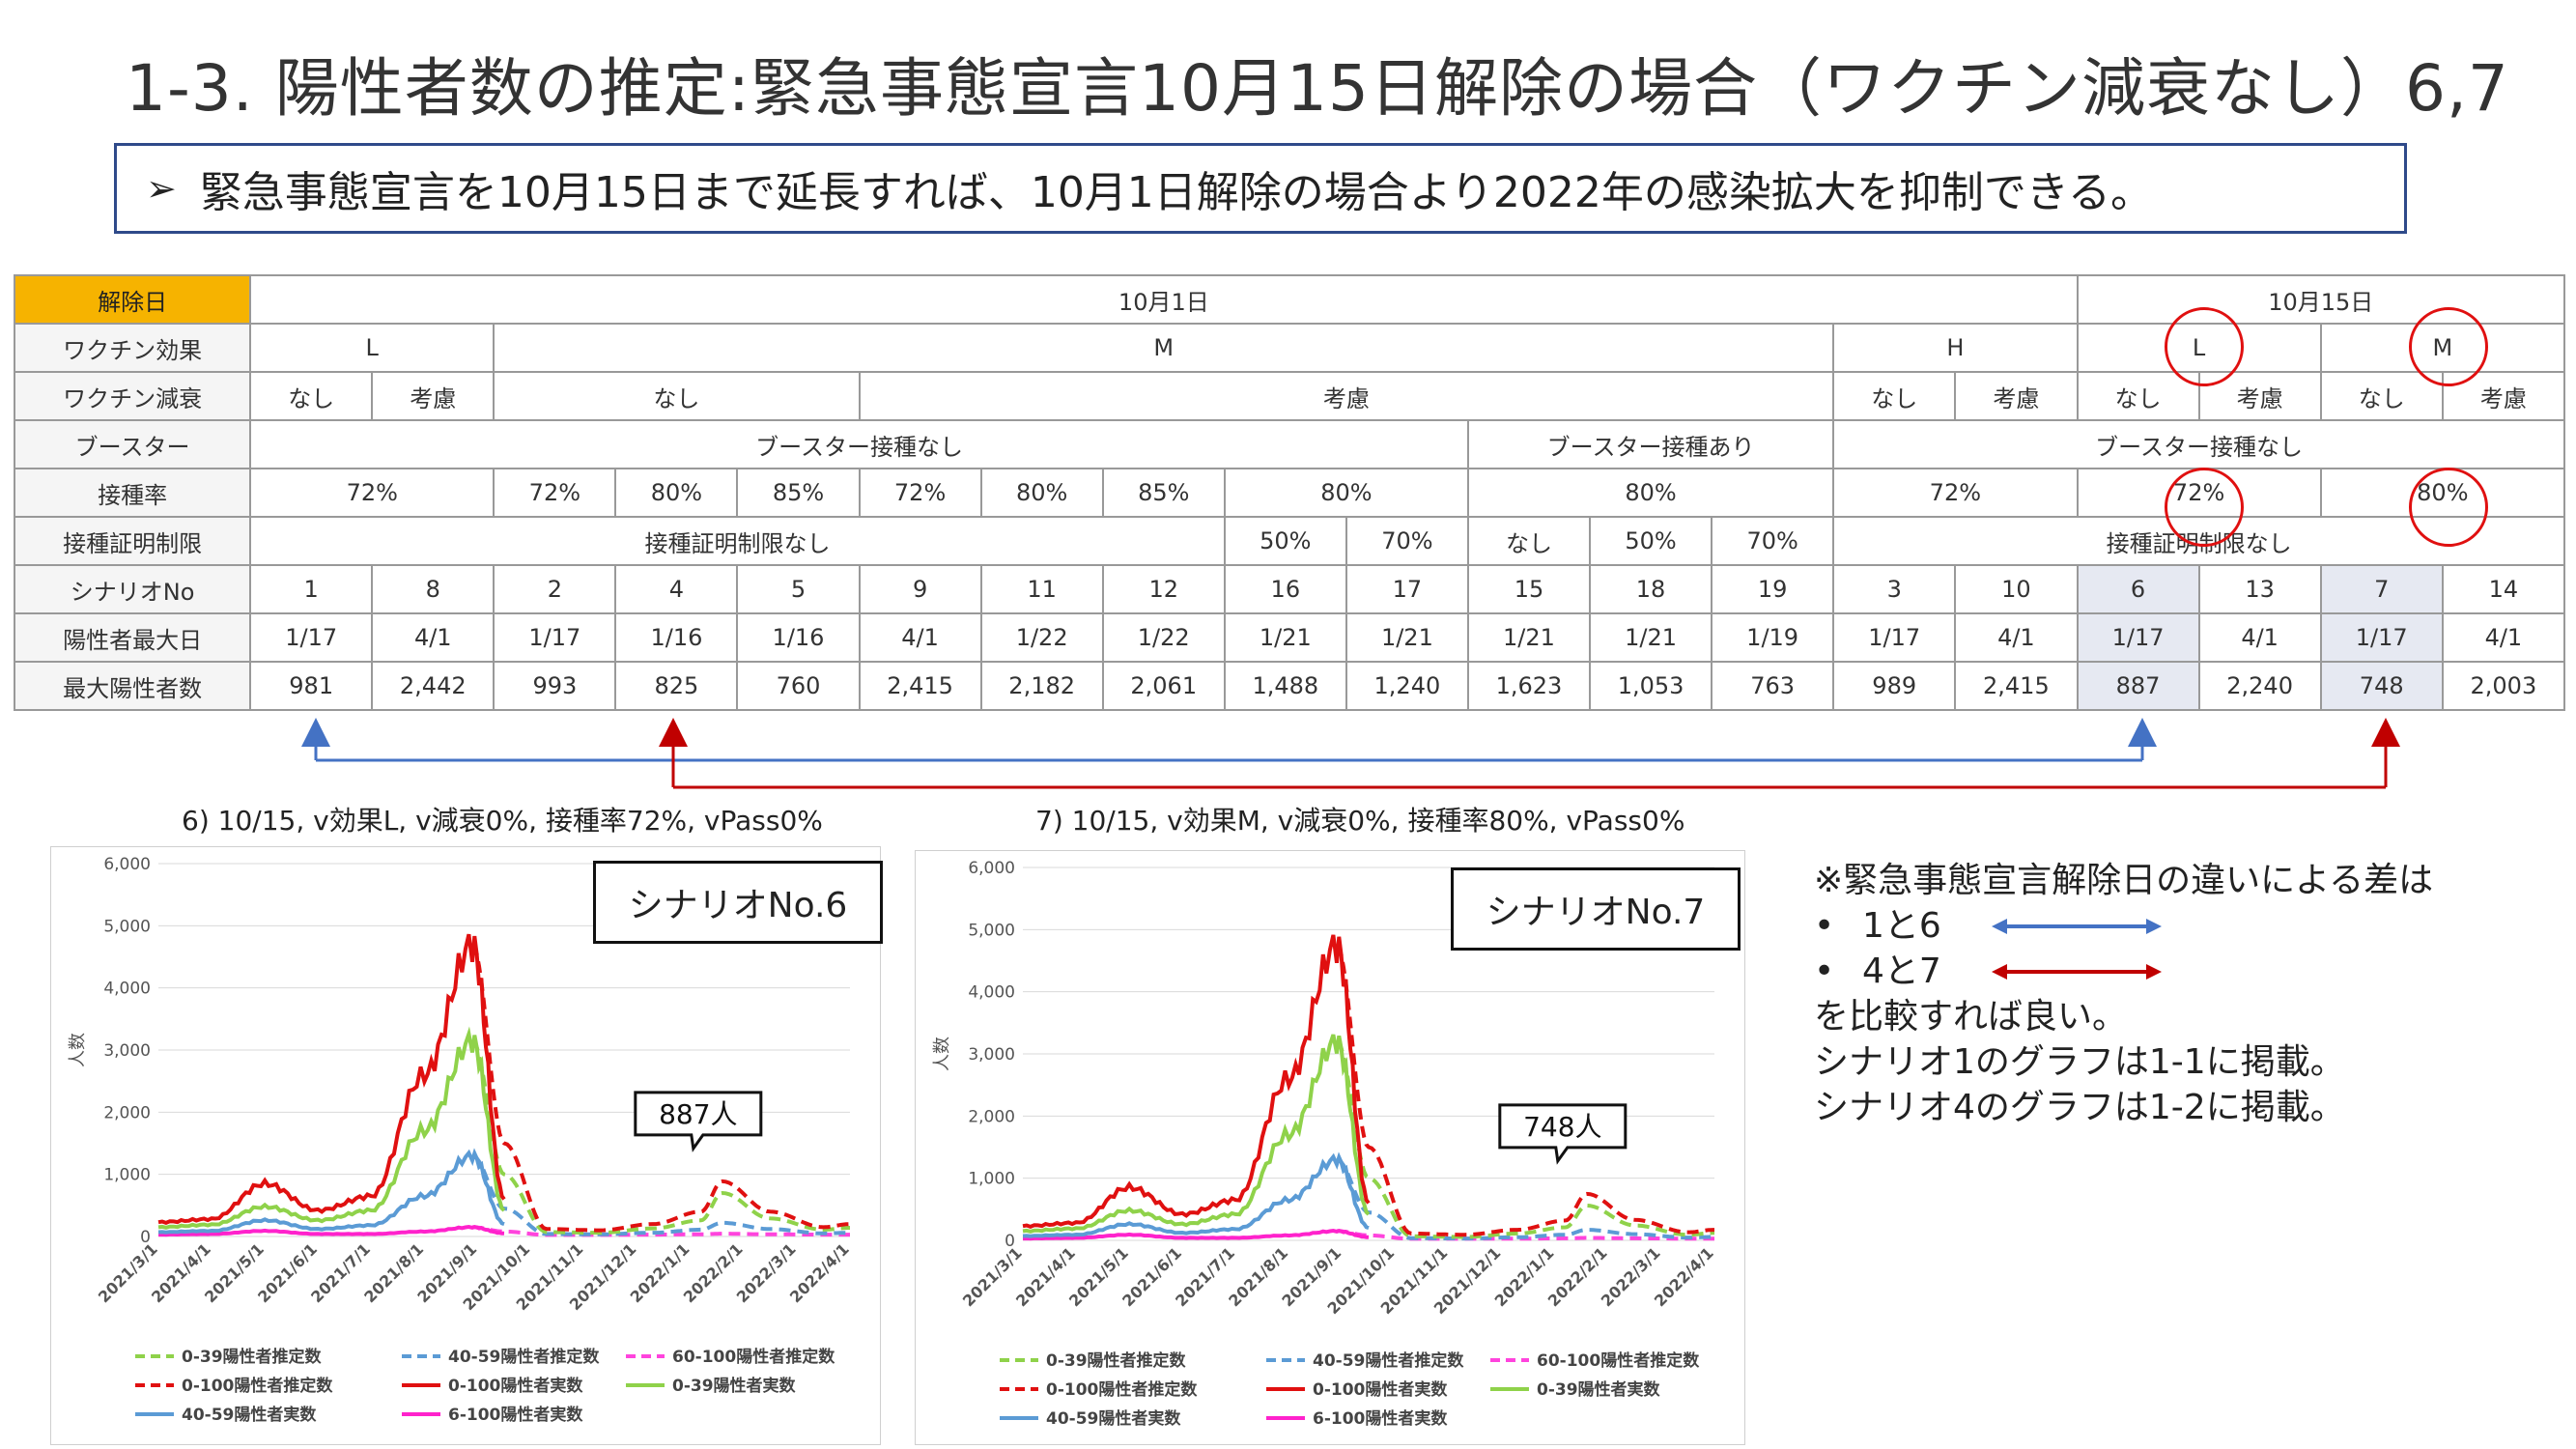 The height and width of the screenshot is (1449, 2576). What do you see at coordinates (1599, 1389) in the screenshot?
I see `legend-label: 0-39陽性者実数` at bounding box center [1599, 1389].